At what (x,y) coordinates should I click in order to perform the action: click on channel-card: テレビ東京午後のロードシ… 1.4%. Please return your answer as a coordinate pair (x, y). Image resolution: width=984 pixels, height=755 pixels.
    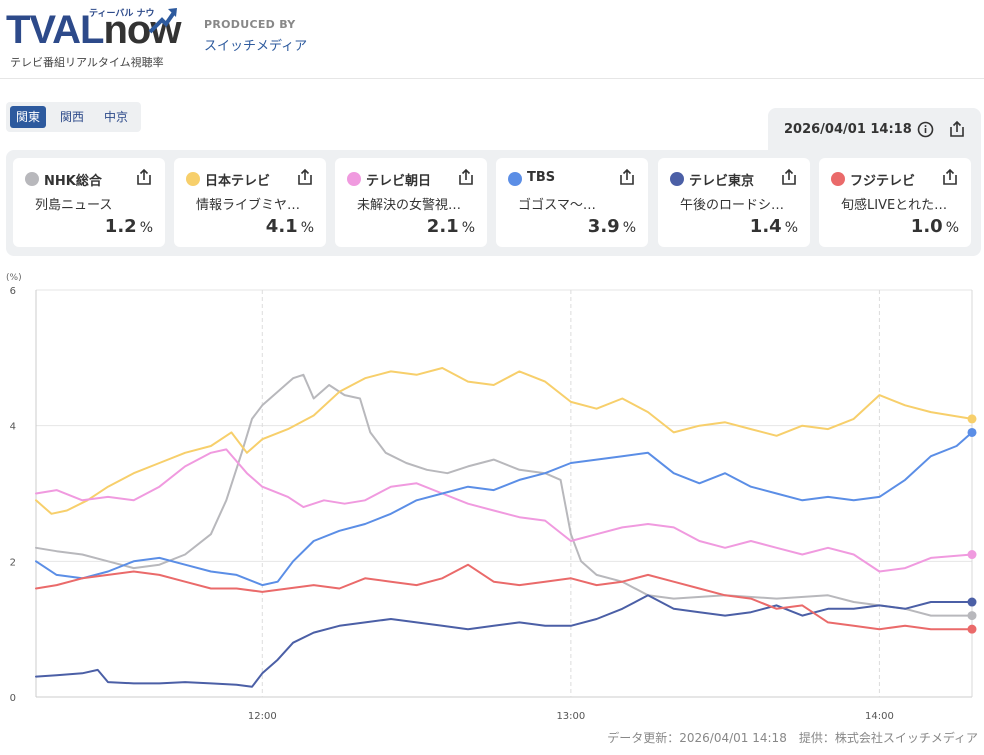
    Looking at the image, I should click on (734, 202).